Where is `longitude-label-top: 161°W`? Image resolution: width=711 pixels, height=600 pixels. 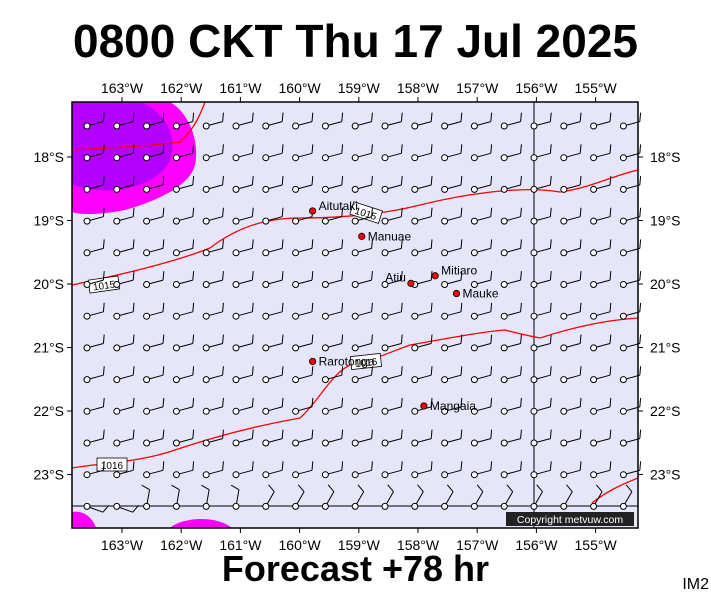 longitude-label-top: 161°W is located at coordinates (240, 88).